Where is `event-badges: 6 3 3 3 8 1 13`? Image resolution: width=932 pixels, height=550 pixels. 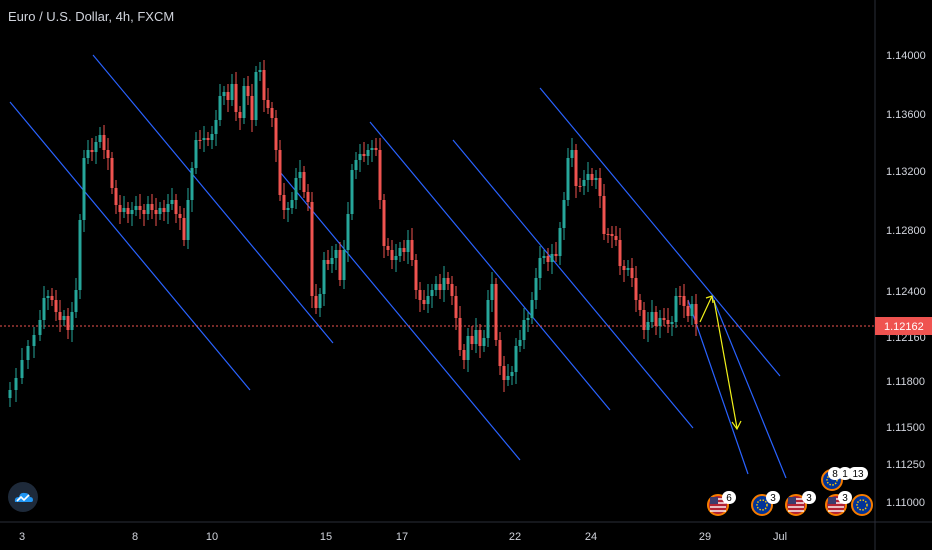 event-badges: 6 3 3 3 8 1 13 is located at coordinates (790, 491).